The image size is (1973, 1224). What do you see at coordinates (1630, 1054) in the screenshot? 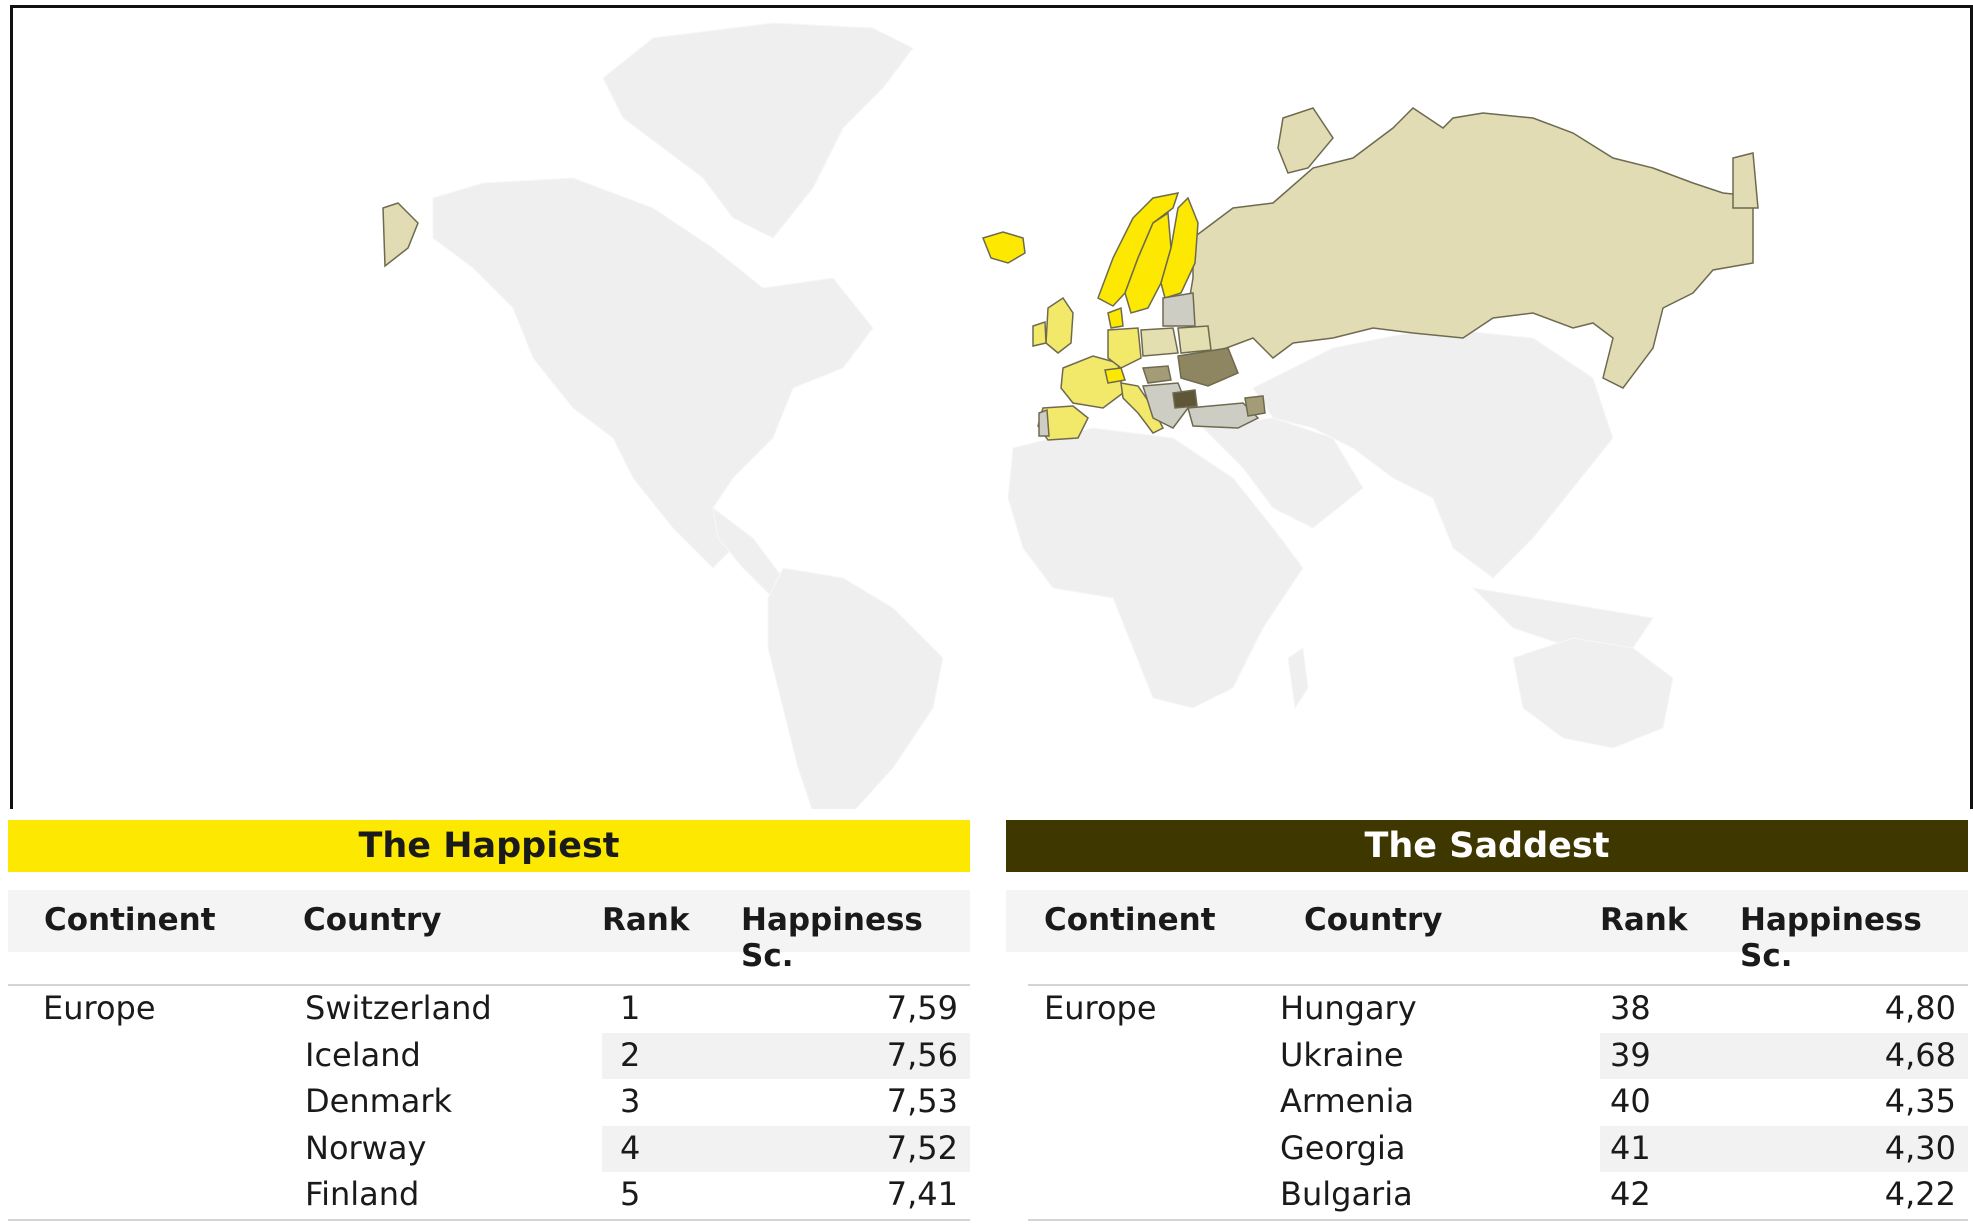
I see `rank-cell: 39` at bounding box center [1630, 1054].